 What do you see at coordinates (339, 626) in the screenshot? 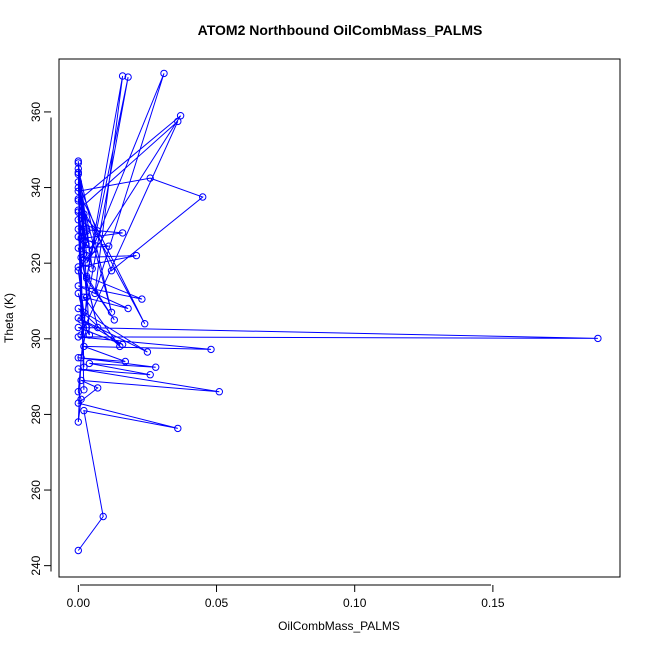
I see `x-axis-label: OilCombMass_PALMS` at bounding box center [339, 626].